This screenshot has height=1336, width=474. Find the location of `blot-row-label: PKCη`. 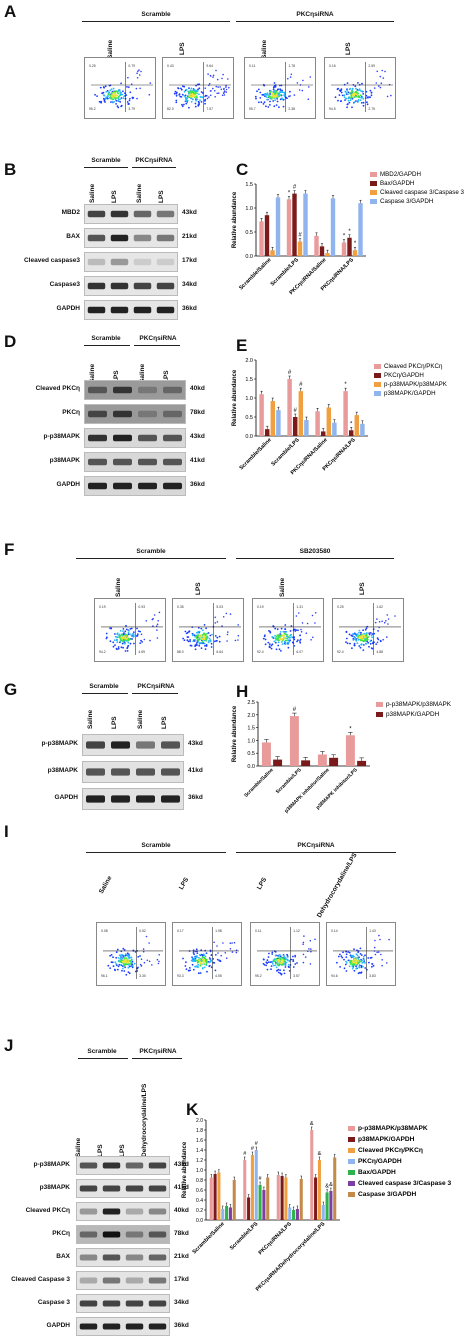

blot-row-label: PKCη is located at coordinates (71, 412).